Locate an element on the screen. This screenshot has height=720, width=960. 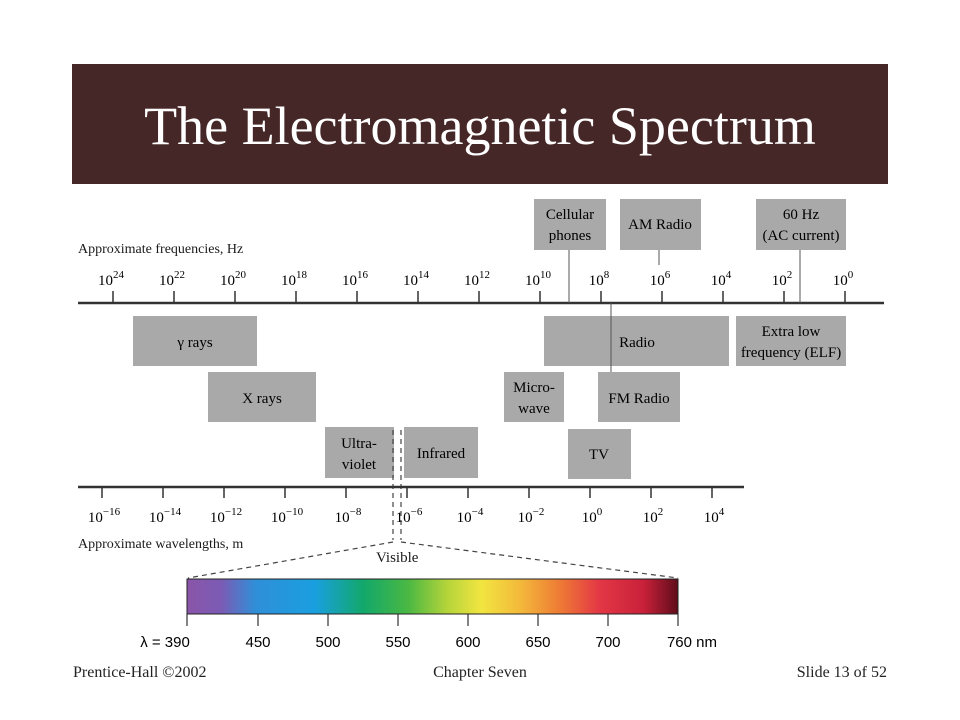
freq-tick-label: 10¹⁰ is located at coordinates (538, 279).